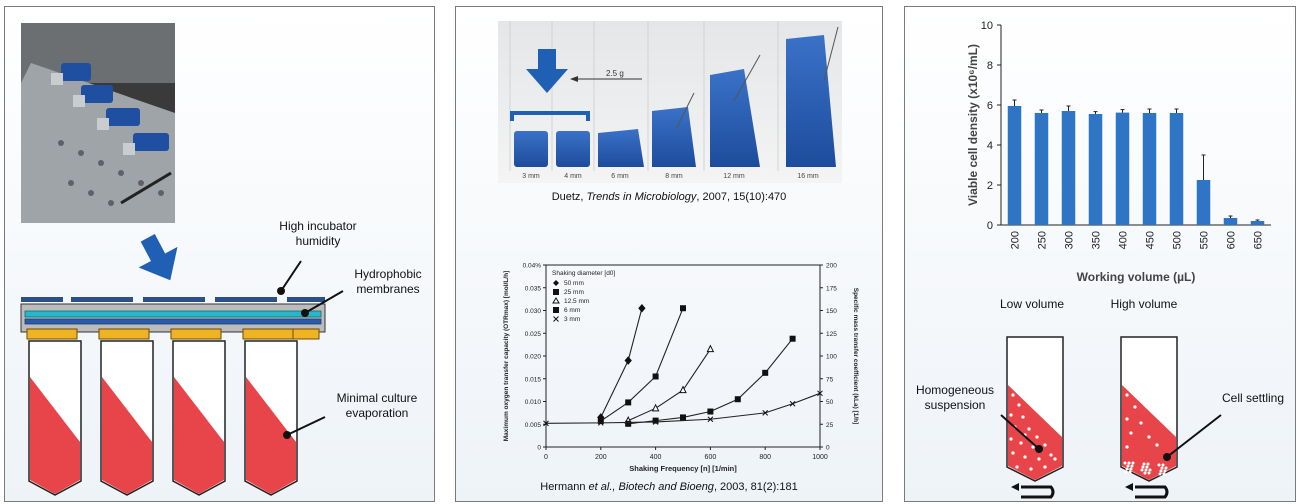  What do you see at coordinates (533, 357) in the screenshot?
I see `y-tick-label: 0.020` at bounding box center [533, 357].